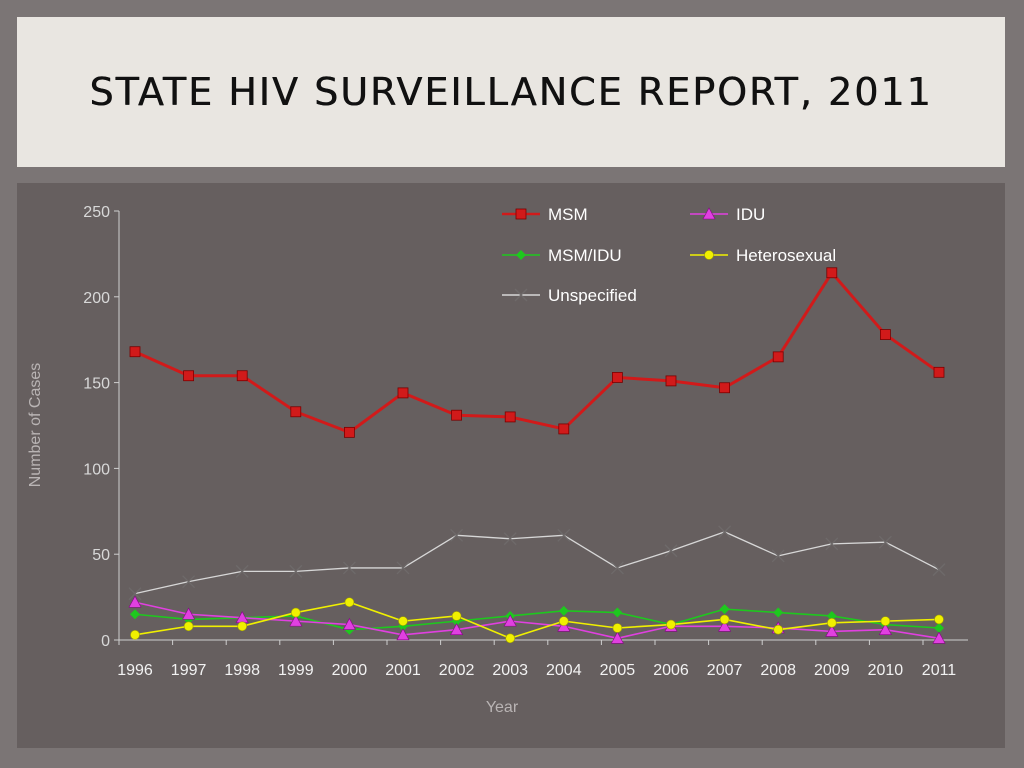 The height and width of the screenshot is (768, 1024). I want to click on x-tick-label: 2008, so click(778, 670).